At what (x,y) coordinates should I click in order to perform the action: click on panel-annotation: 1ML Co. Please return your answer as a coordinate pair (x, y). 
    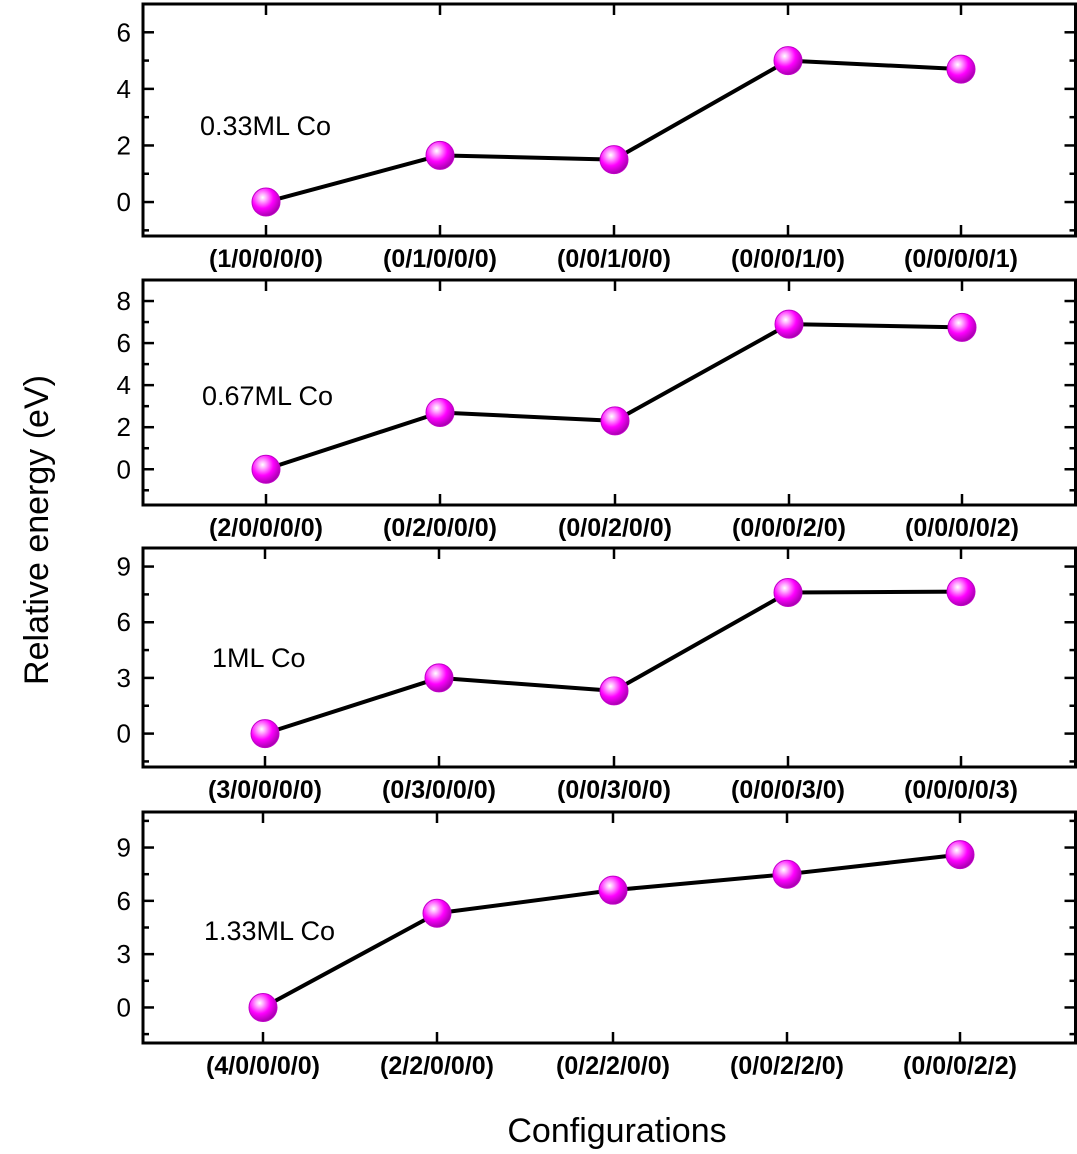
    Looking at the image, I should click on (259, 658).